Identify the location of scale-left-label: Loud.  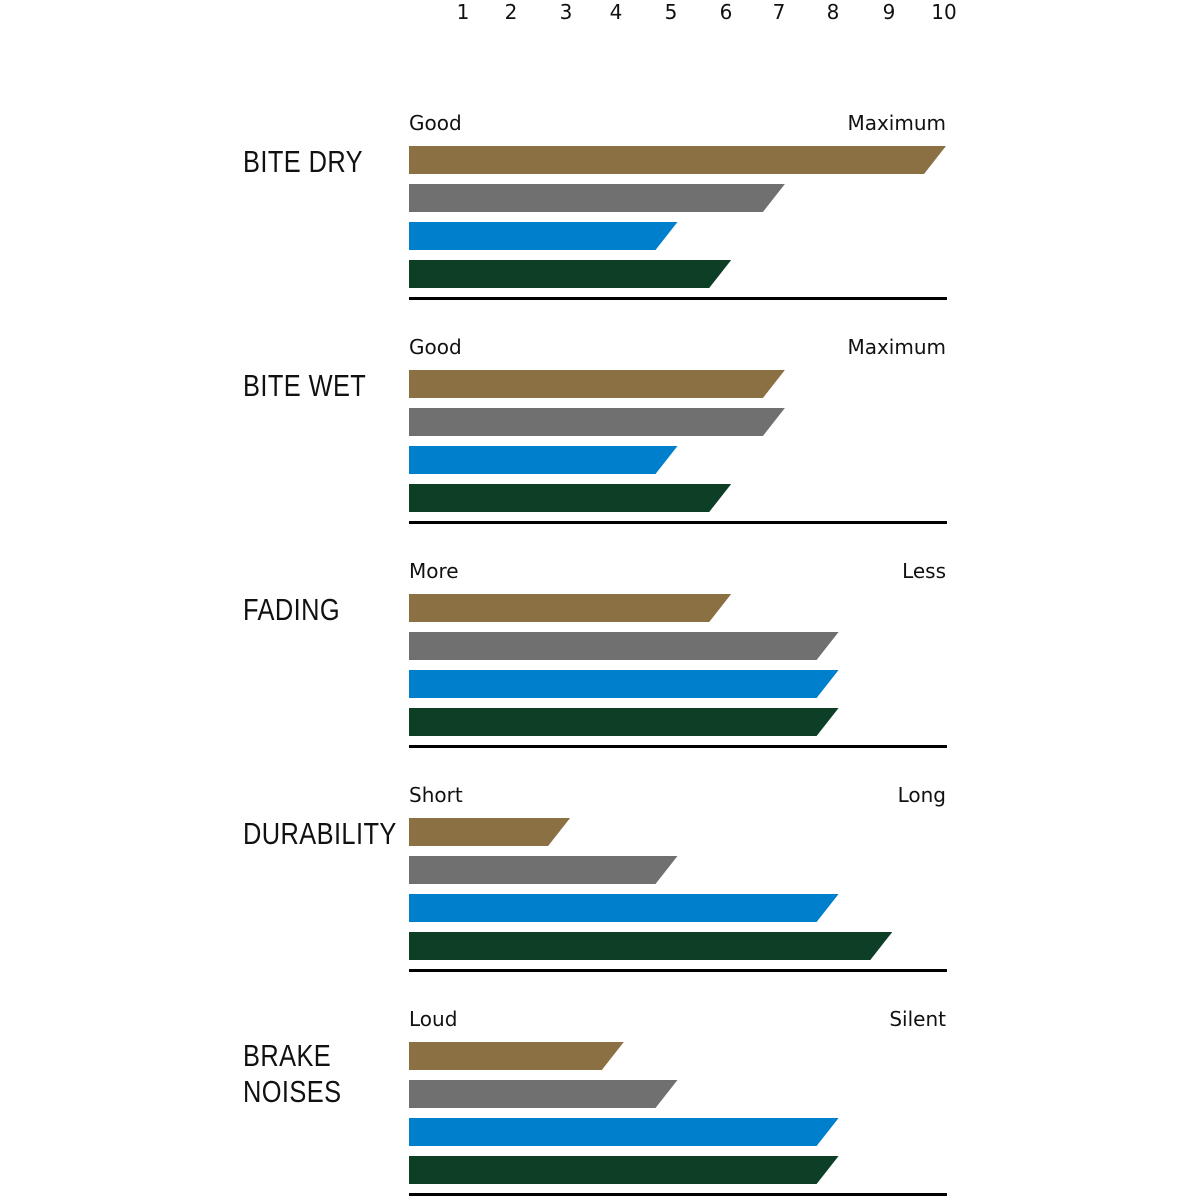
(433, 1019).